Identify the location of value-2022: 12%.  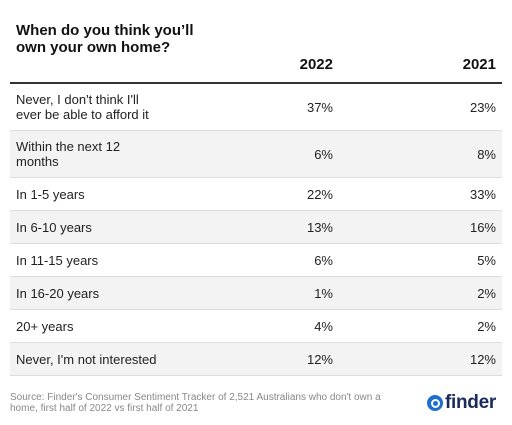
(319, 359).